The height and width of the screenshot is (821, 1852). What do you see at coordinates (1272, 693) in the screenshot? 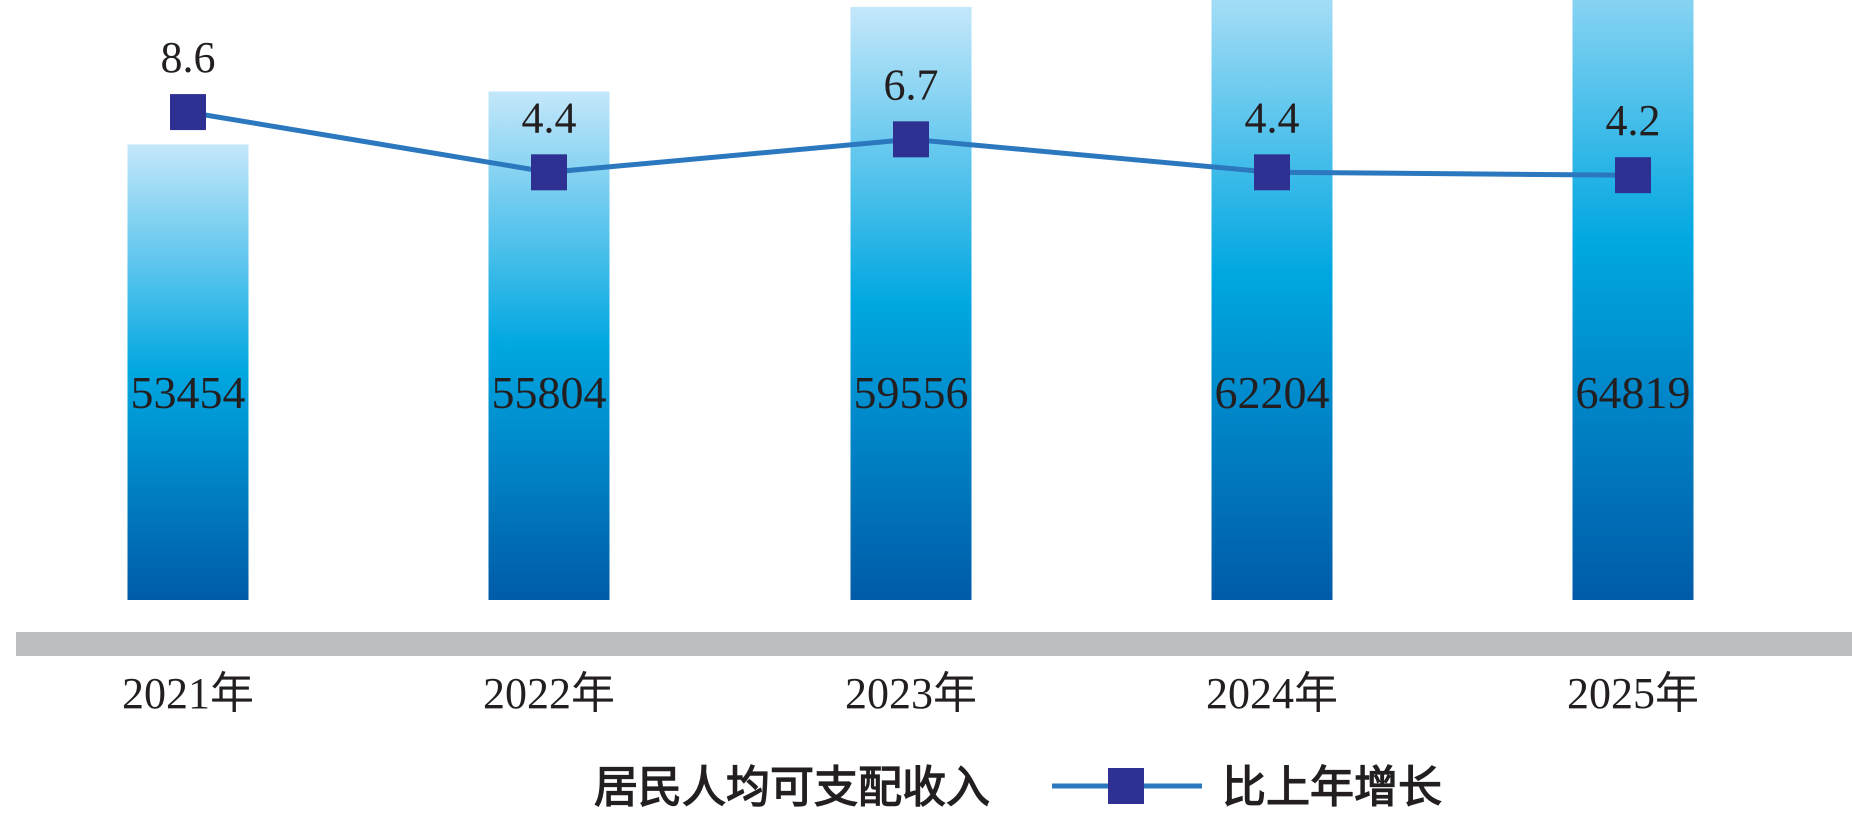
I see `x-tick-label: 2024年` at bounding box center [1272, 693].